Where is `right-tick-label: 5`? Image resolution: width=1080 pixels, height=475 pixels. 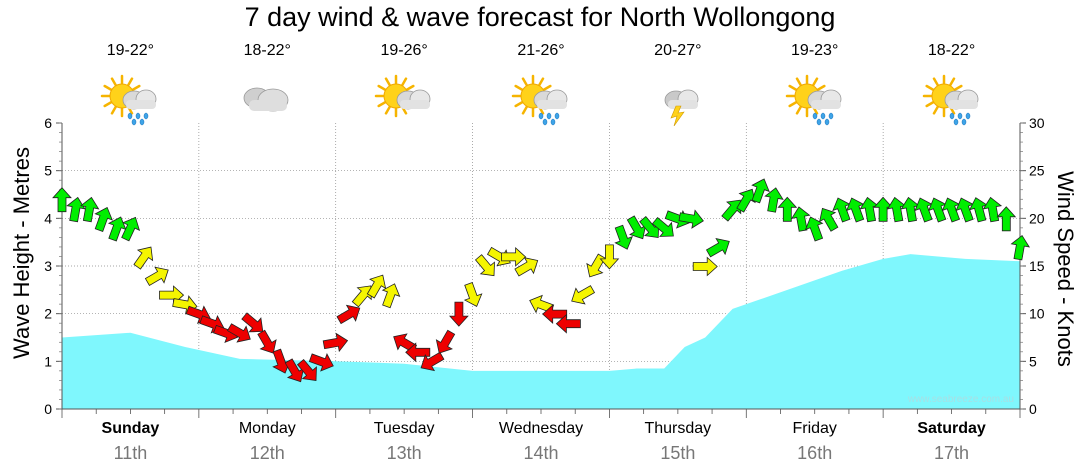 right-tick-label: 5 is located at coordinates (1033, 361).